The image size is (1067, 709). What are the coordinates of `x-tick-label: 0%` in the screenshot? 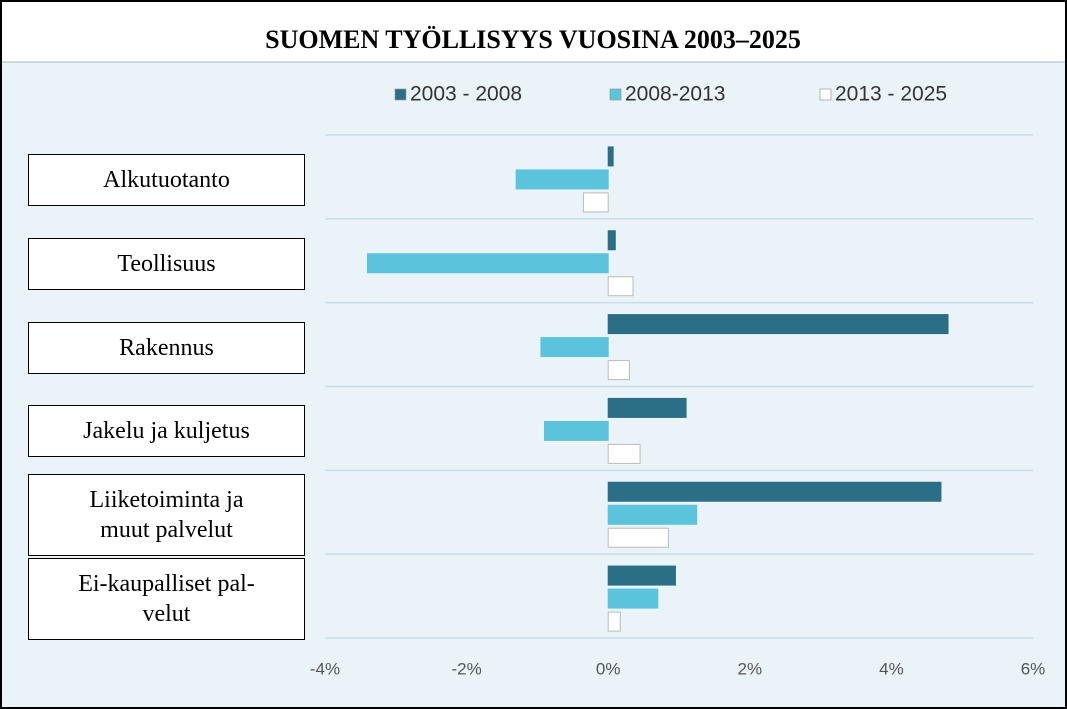 It's located at (608, 668).